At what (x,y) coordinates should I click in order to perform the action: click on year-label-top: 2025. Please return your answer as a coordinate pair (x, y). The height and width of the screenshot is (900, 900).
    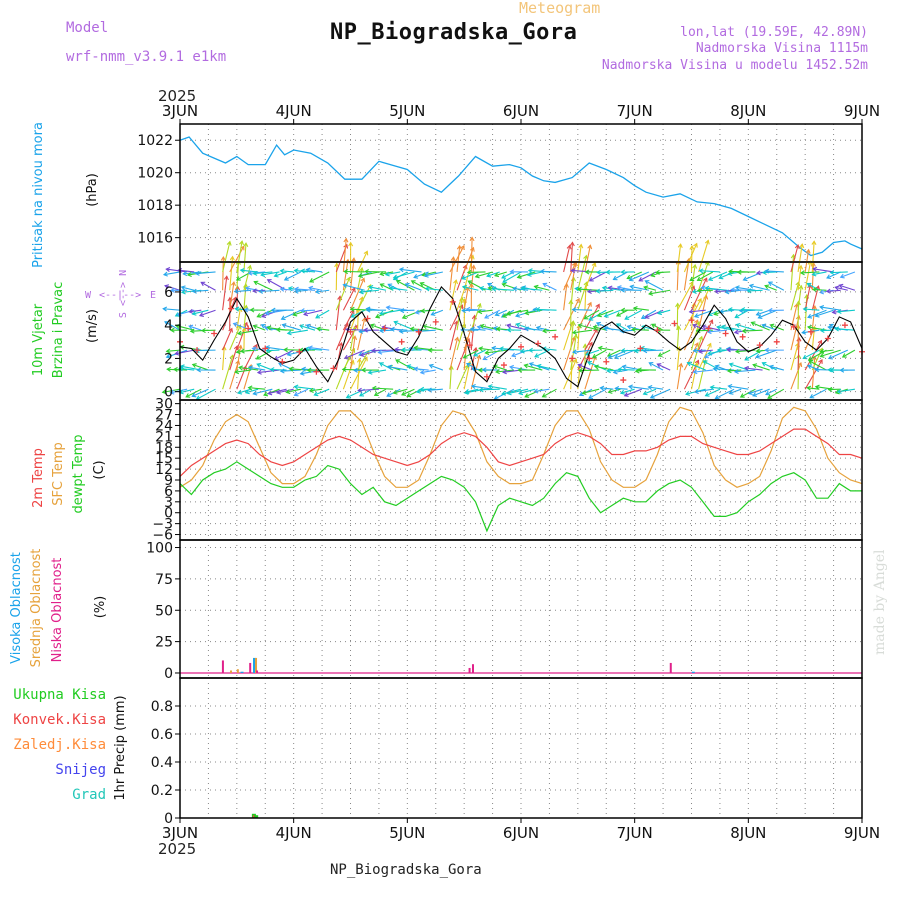
    Looking at the image, I should click on (177, 96).